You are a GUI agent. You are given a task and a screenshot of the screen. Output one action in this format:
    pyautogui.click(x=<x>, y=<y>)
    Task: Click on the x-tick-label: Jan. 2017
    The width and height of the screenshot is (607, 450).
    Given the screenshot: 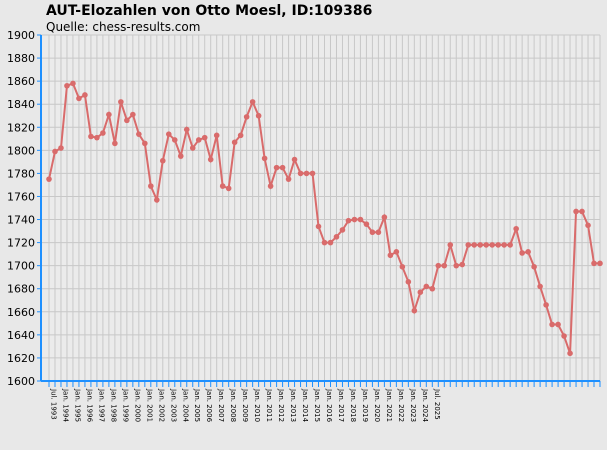 What is the action you would take?
    pyautogui.click(x=341, y=405)
    